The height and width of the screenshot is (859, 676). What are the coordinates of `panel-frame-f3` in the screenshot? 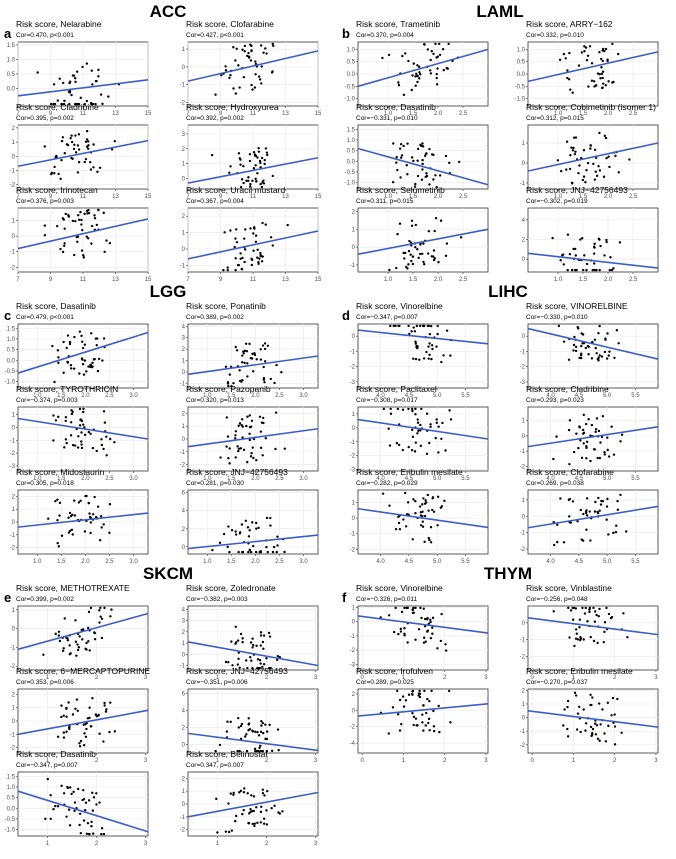 It's located at (423, 721).